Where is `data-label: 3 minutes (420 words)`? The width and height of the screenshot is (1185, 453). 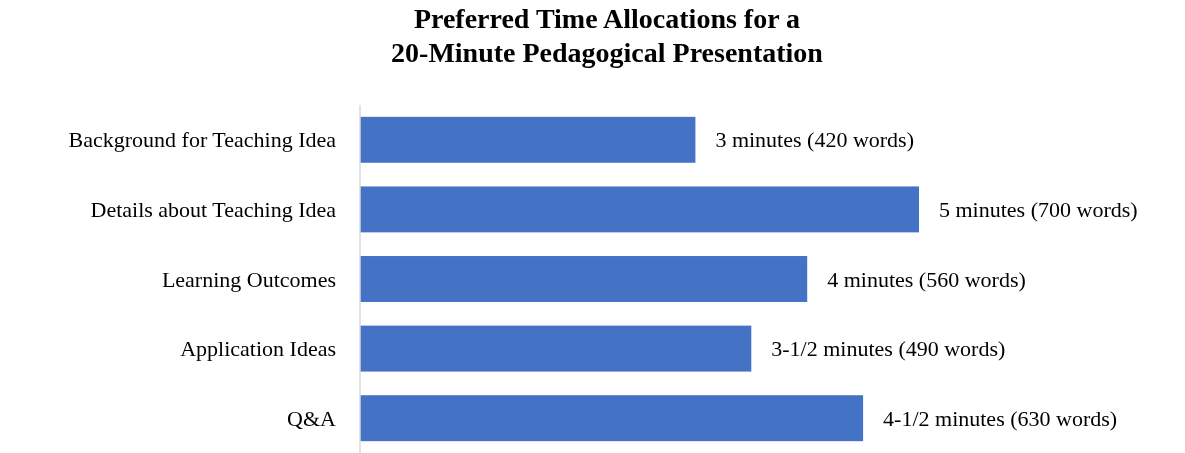 data-label: 3 minutes (420 words) is located at coordinates (814, 140).